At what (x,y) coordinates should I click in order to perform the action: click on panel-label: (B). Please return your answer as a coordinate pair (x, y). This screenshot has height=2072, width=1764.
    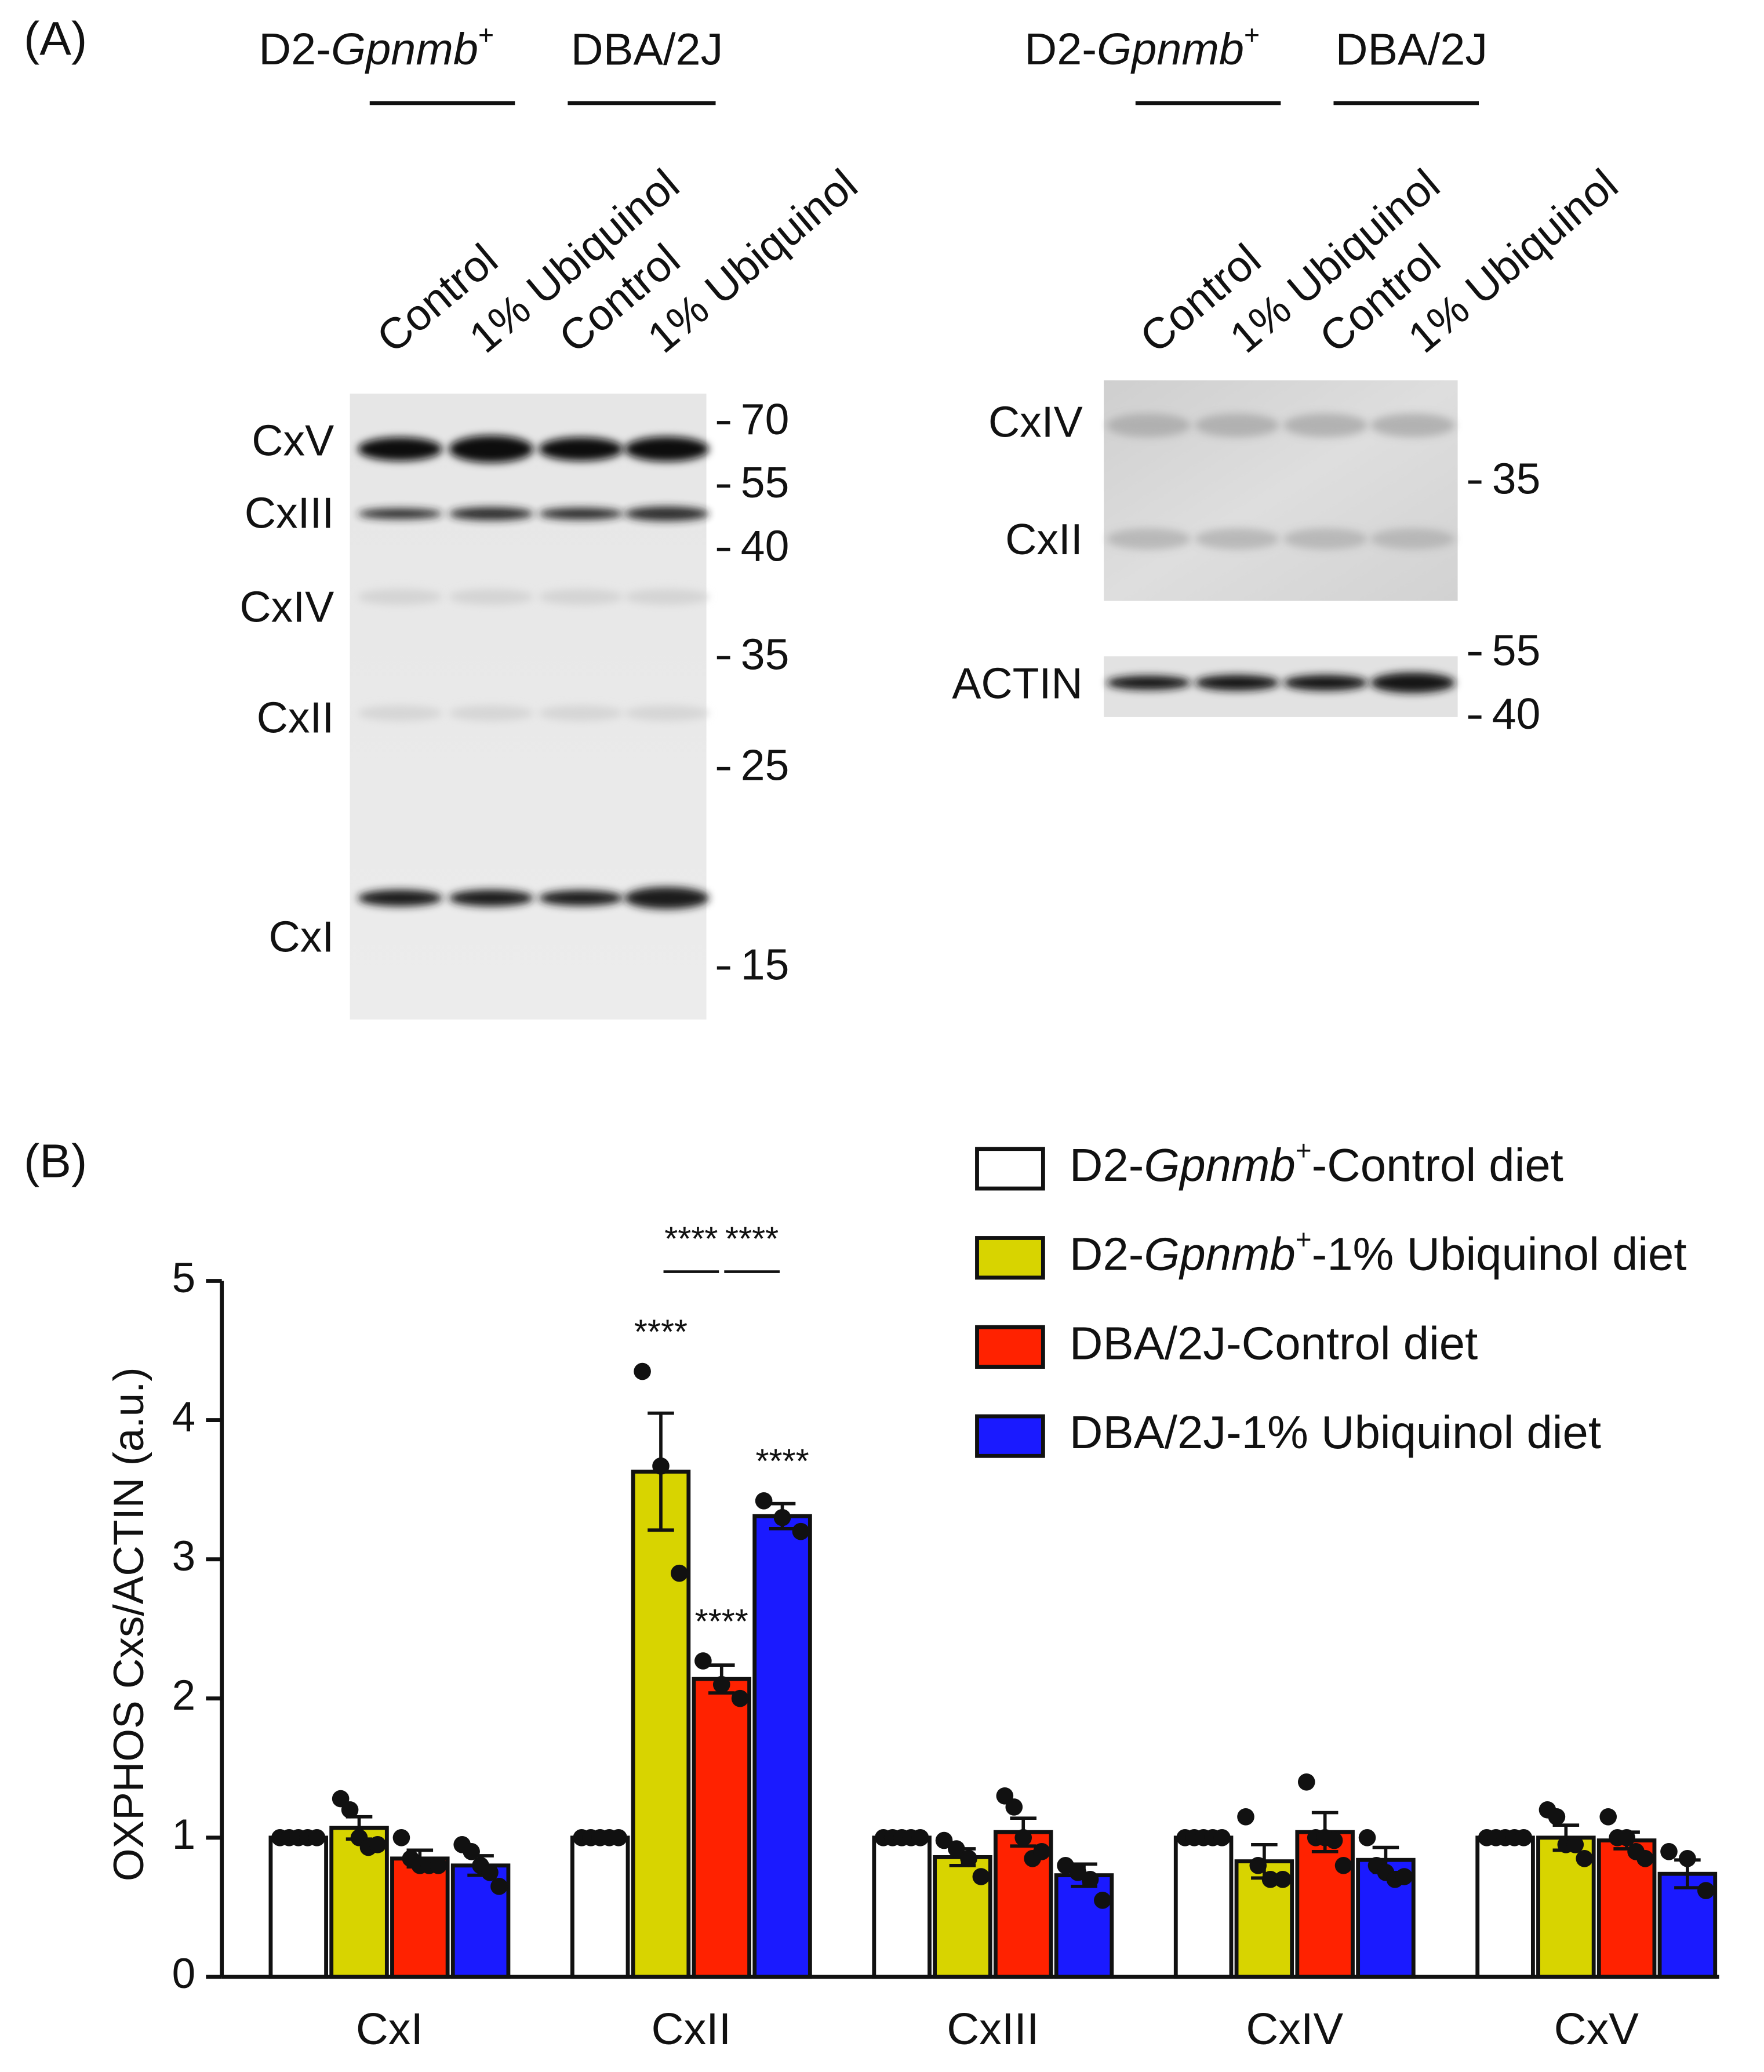
    Looking at the image, I should click on (55, 1161).